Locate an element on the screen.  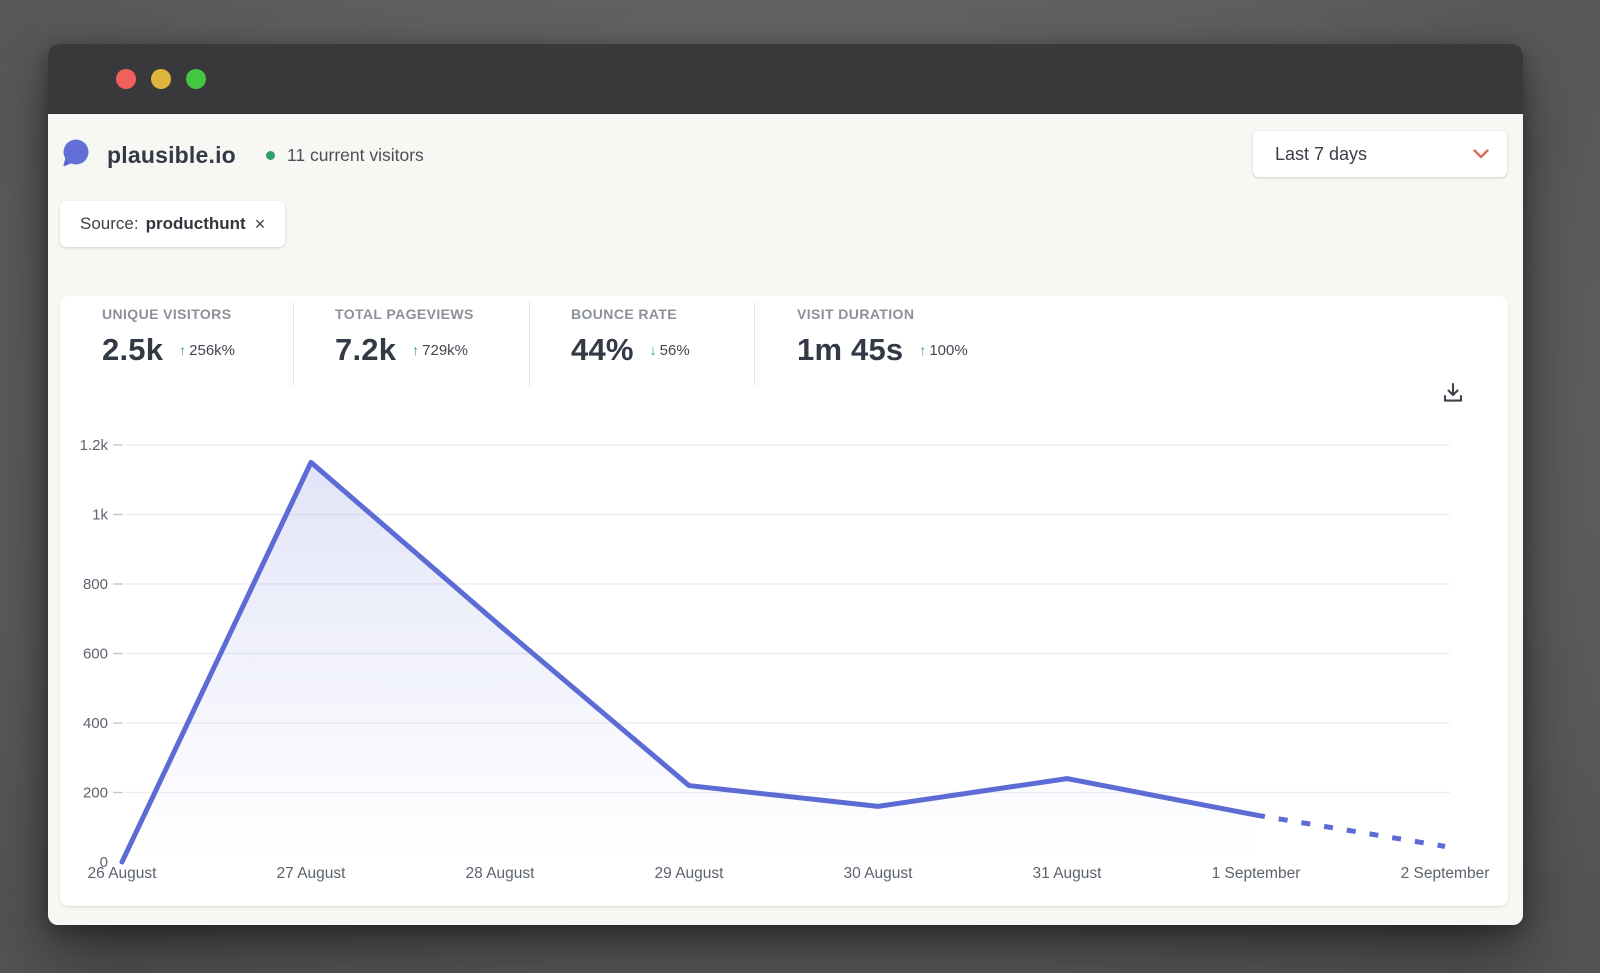
y-axis-label: 600 is located at coordinates (95, 654).